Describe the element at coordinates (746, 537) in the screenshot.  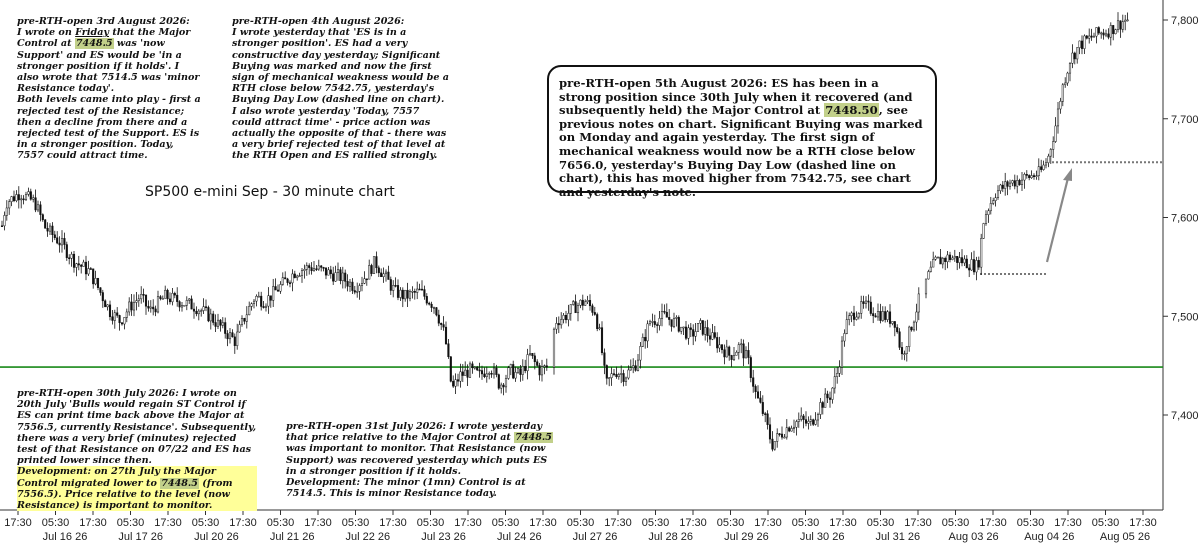
I see `x-date-label: Jul 29 26` at that location.